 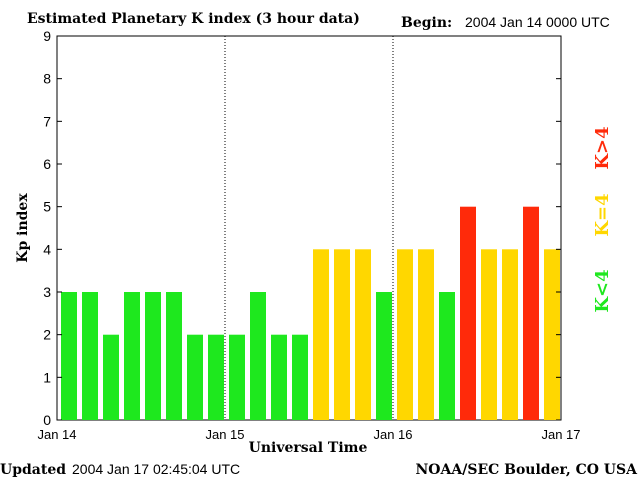 What do you see at coordinates (602, 214) in the screenshot?
I see `legend-mid: K=4` at bounding box center [602, 214].